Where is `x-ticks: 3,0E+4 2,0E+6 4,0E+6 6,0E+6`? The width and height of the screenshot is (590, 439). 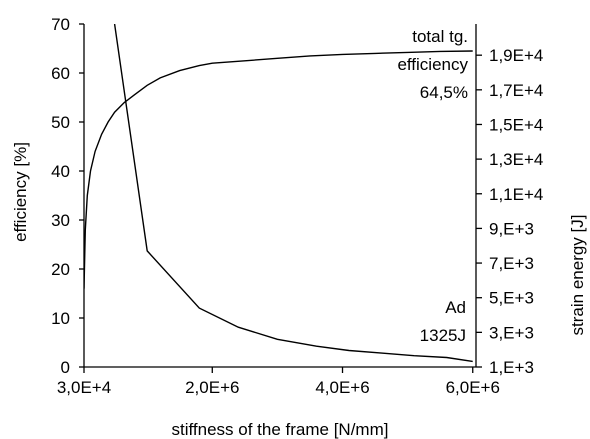
x-ticks: 3,0E+4 2,0E+6 4,0E+6 6,0E+6 is located at coordinates (278, 382).